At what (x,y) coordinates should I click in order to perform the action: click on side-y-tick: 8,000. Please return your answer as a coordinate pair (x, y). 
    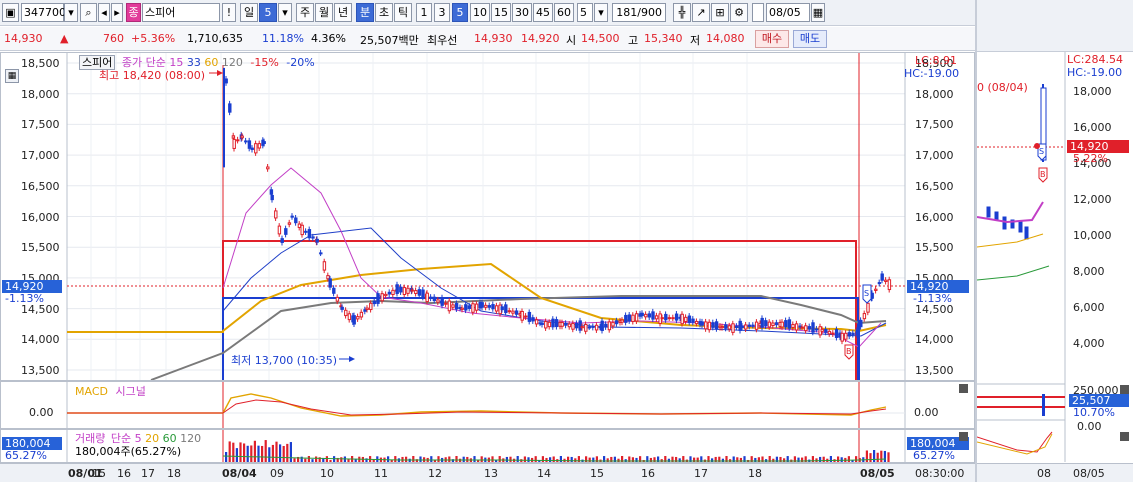
    Looking at the image, I should click on (1089, 271).